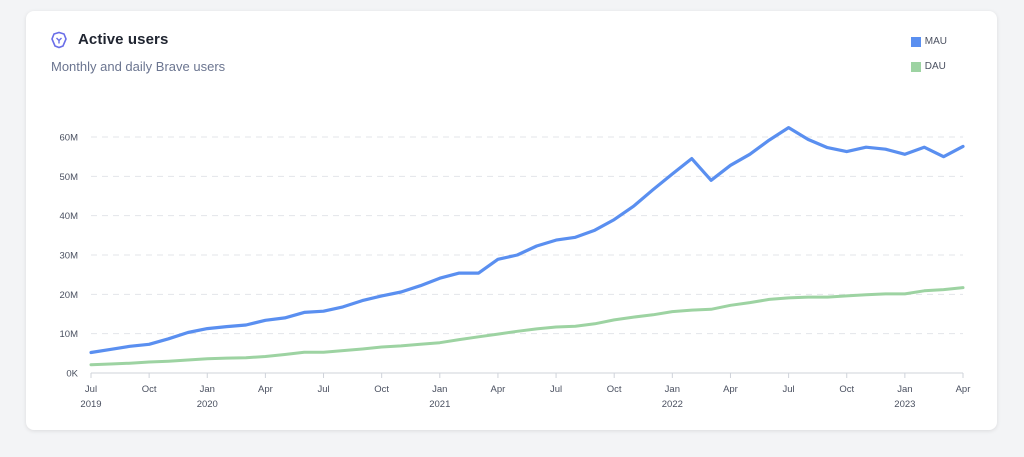 The height and width of the screenshot is (457, 1024). Describe the element at coordinates (69, 295) in the screenshot. I see `y-tick-label: 20M` at that location.